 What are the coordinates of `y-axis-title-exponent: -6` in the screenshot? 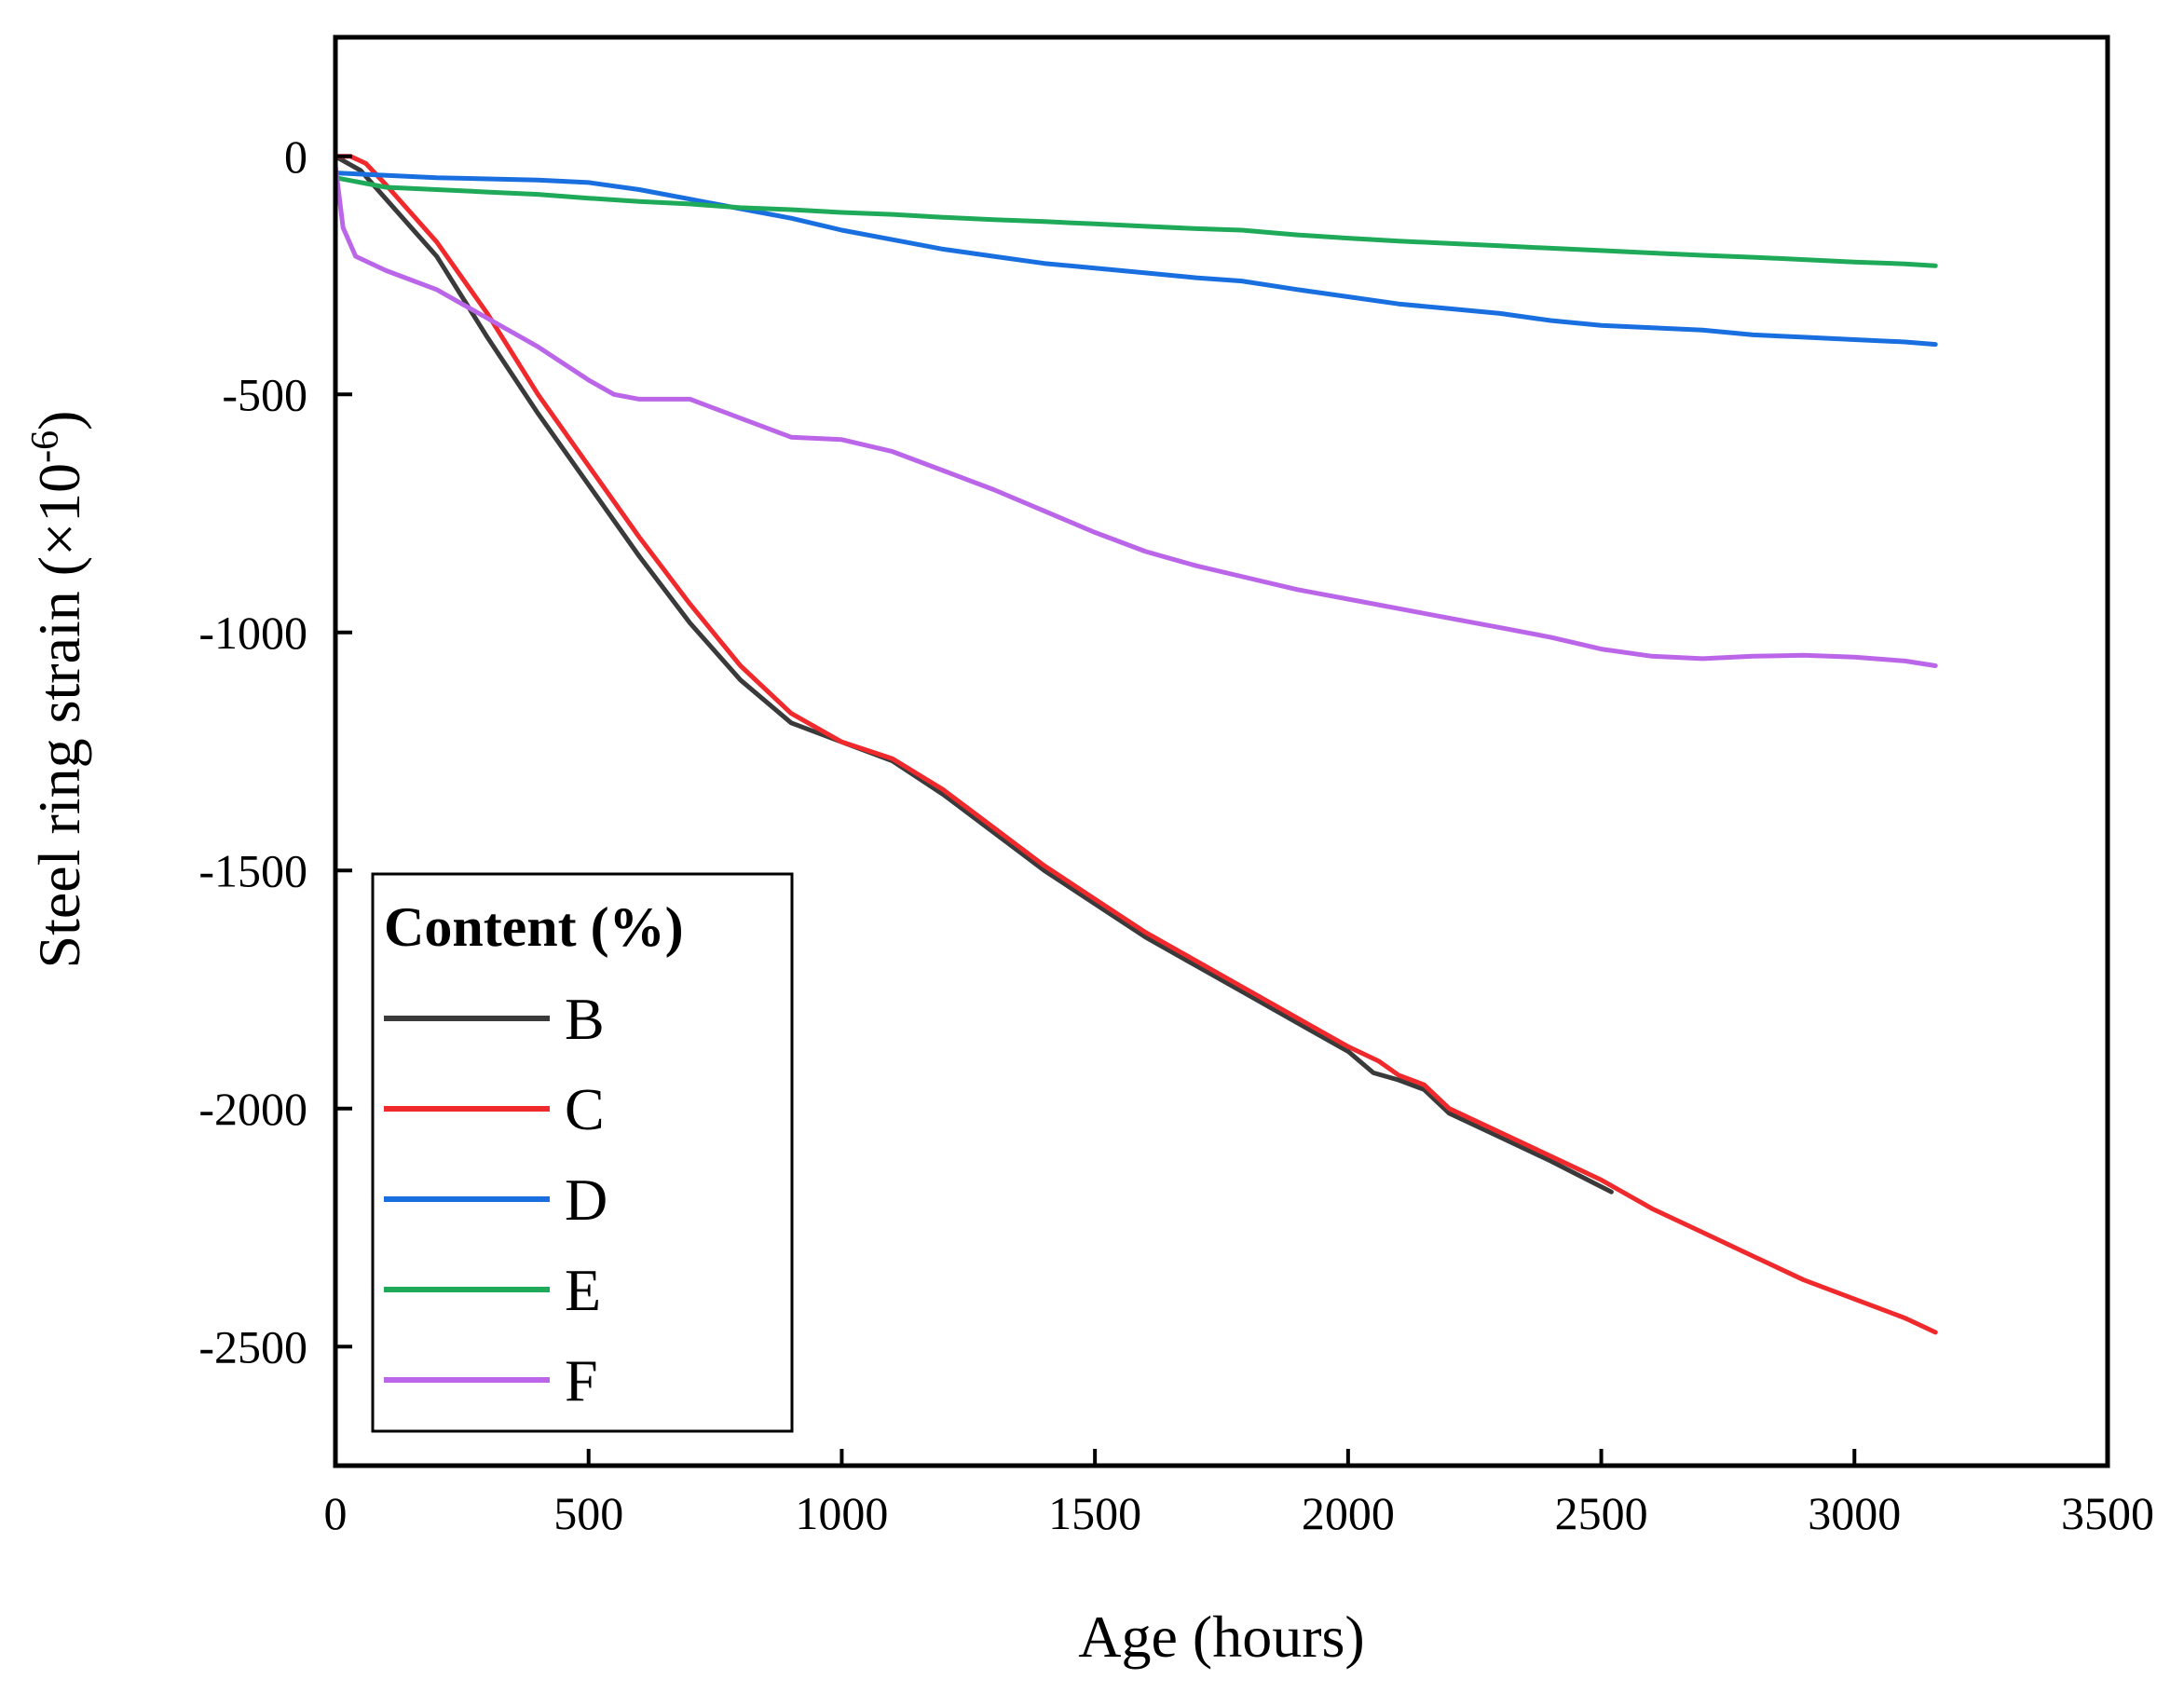 It's located at (45, 446).